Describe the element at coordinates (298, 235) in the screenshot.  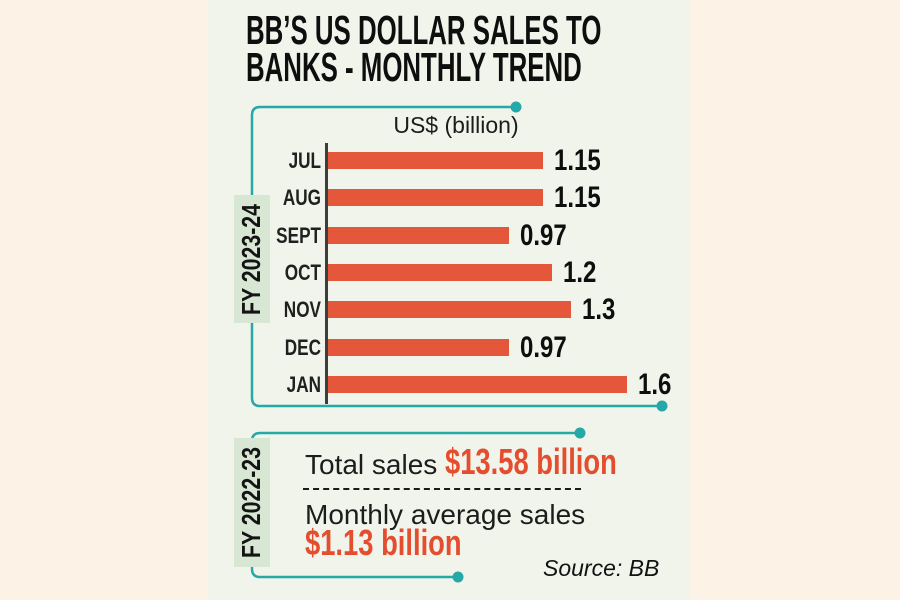
I see `month-label: SEPT` at that location.